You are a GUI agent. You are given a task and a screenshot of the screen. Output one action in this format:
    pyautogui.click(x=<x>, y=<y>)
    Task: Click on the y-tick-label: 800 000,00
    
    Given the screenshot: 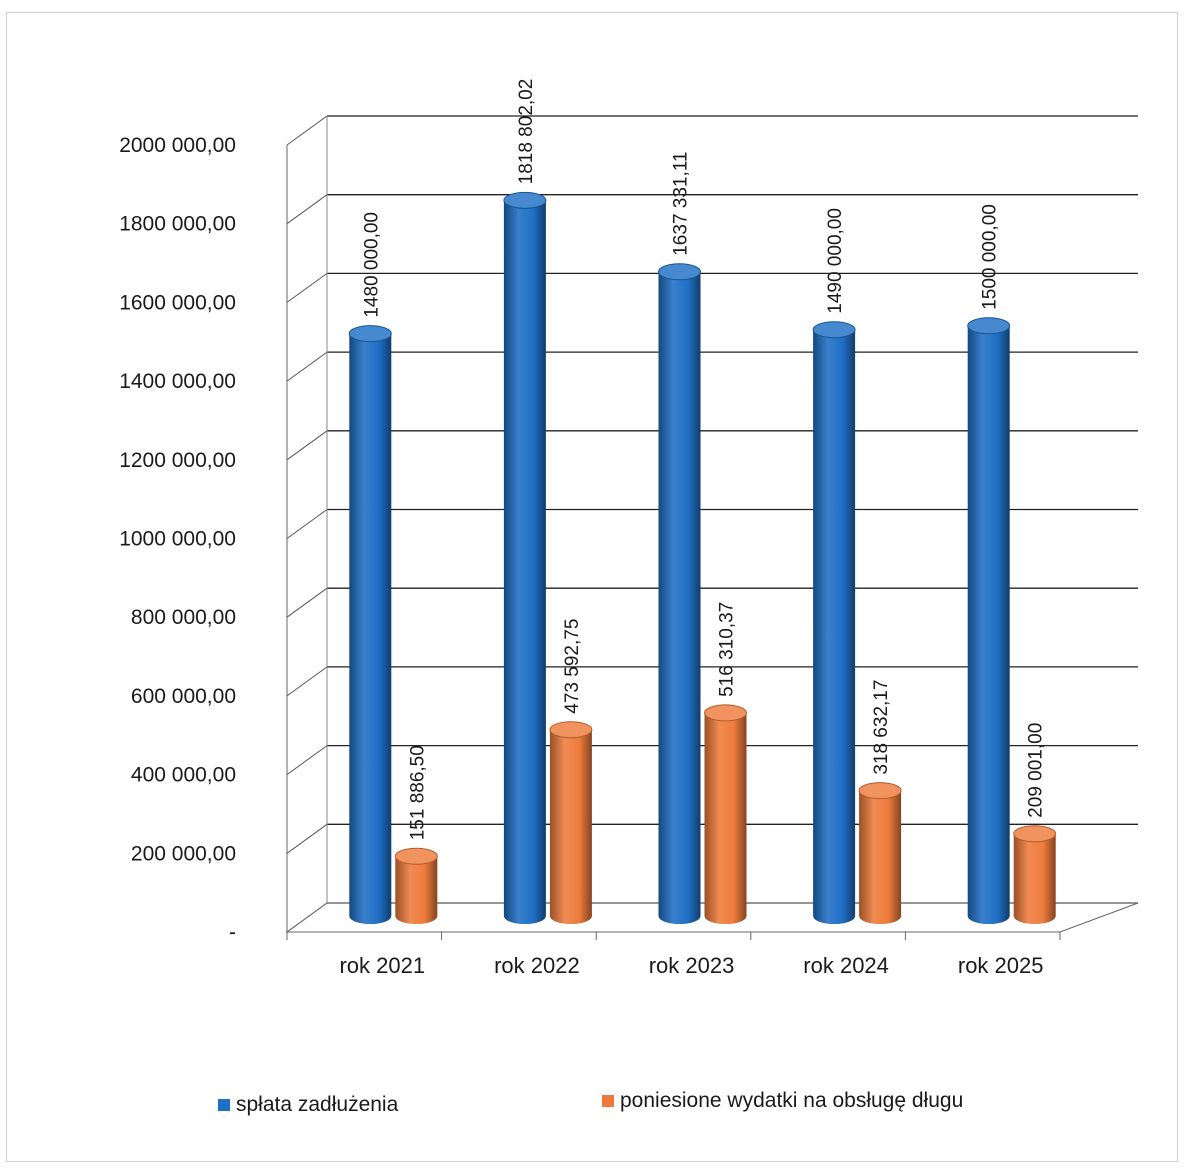 What is the action you would take?
    pyautogui.click(x=183, y=617)
    